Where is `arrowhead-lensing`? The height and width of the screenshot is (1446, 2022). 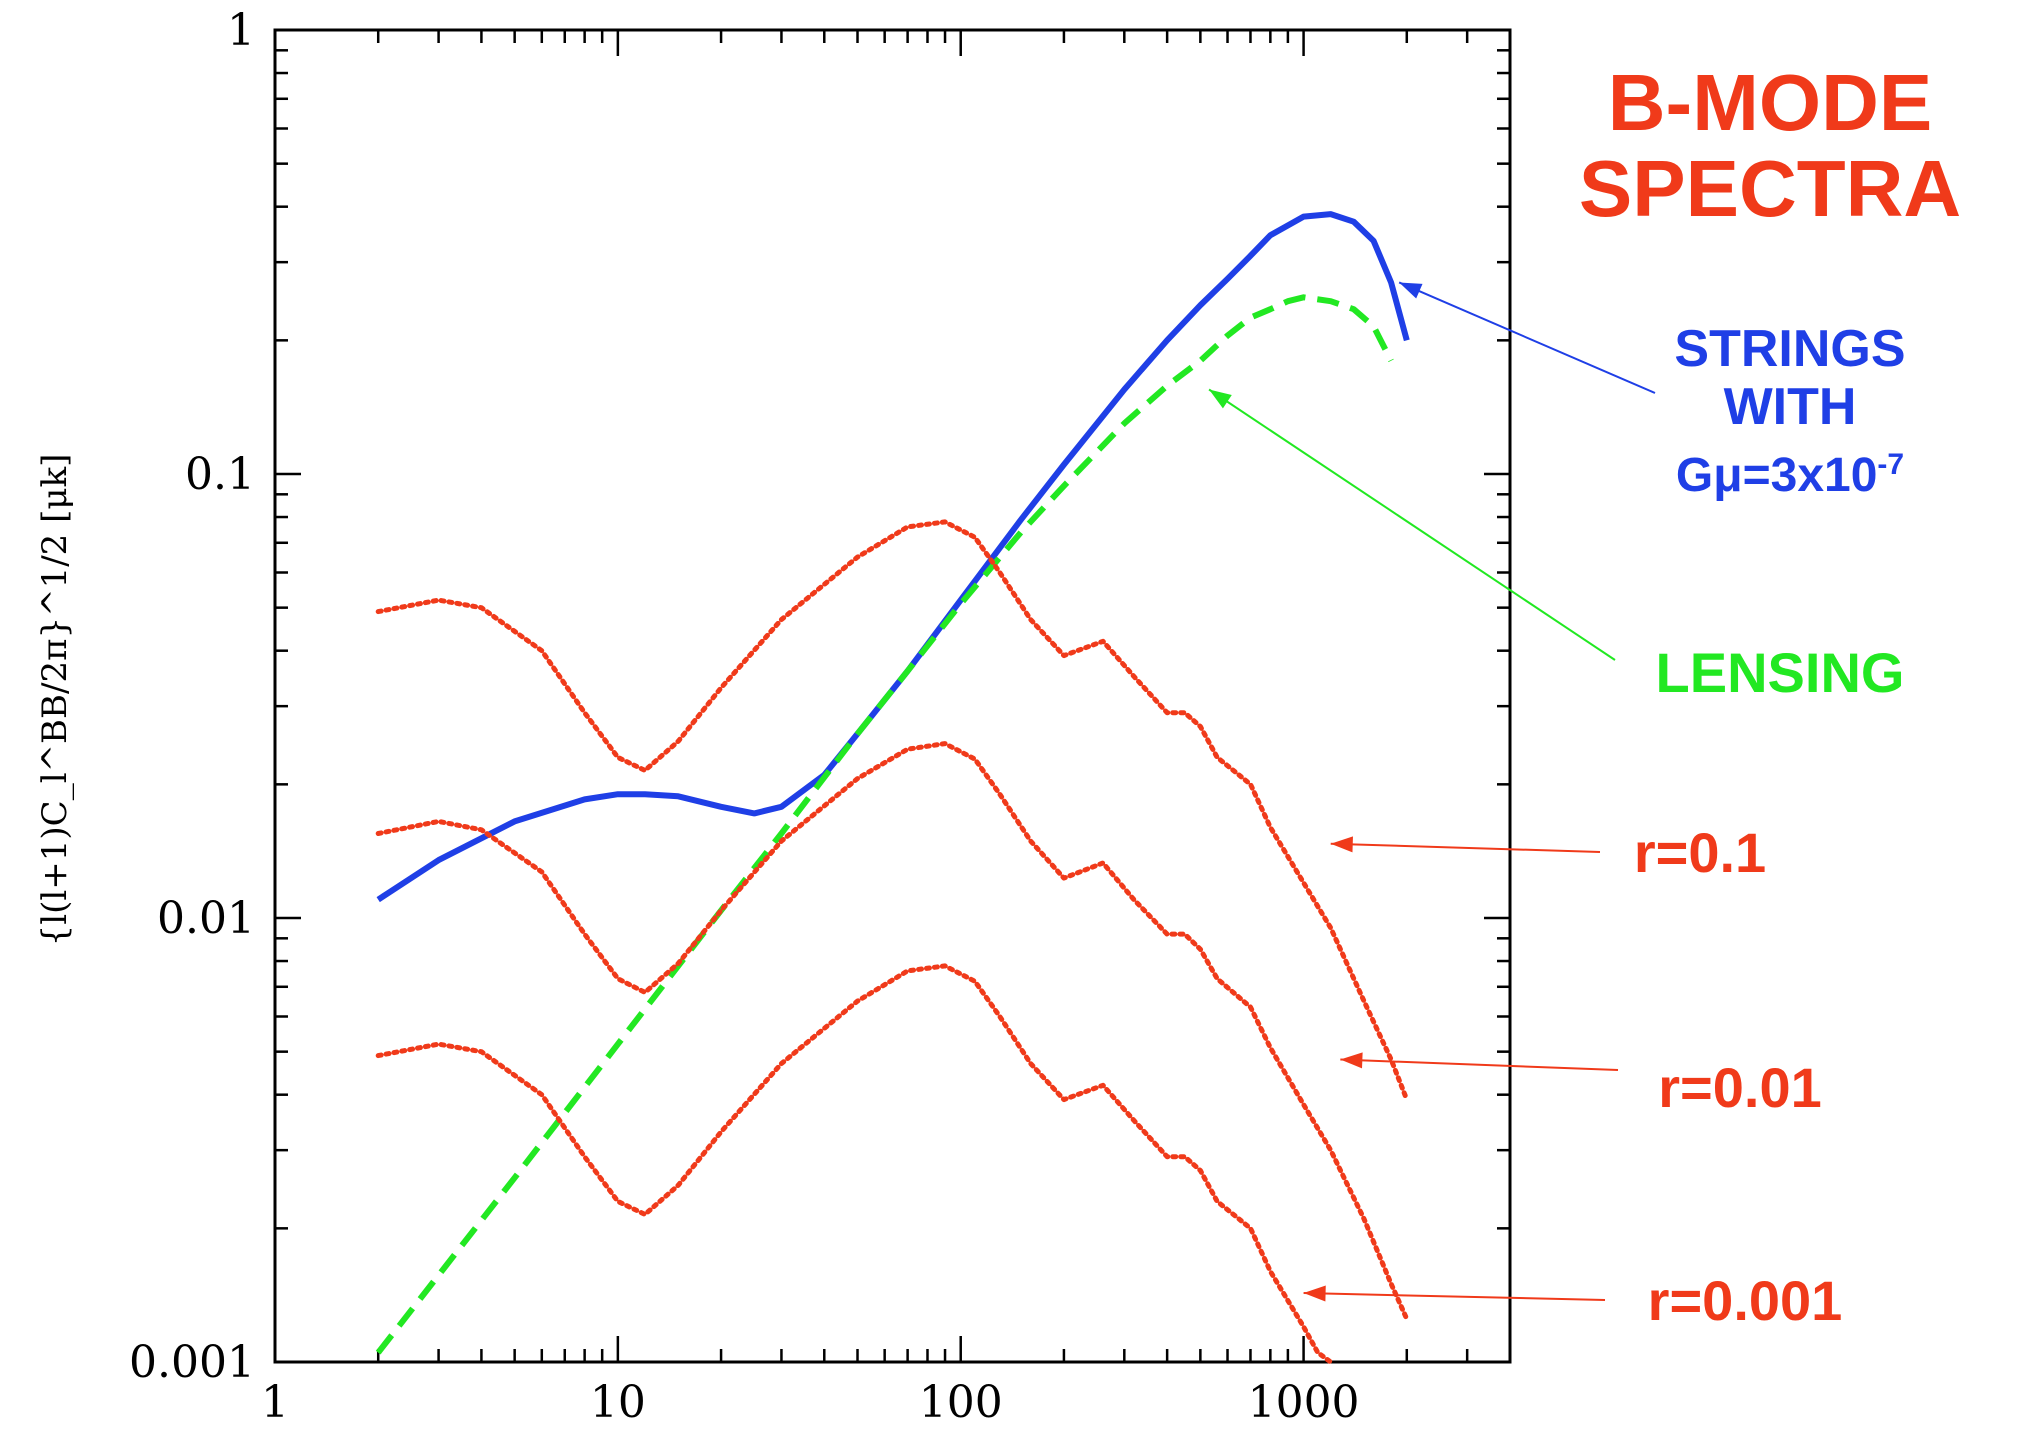 arrowhead-lensing is located at coordinates (1220, 399).